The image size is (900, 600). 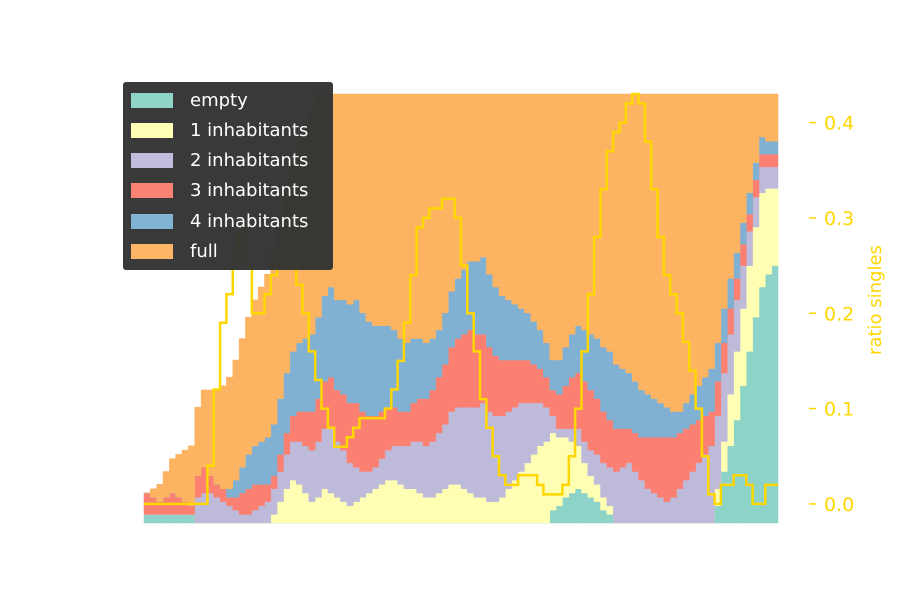 I want to click on legend-entry-3-inhabitants: 3 inhabitants, so click(x=219, y=191).